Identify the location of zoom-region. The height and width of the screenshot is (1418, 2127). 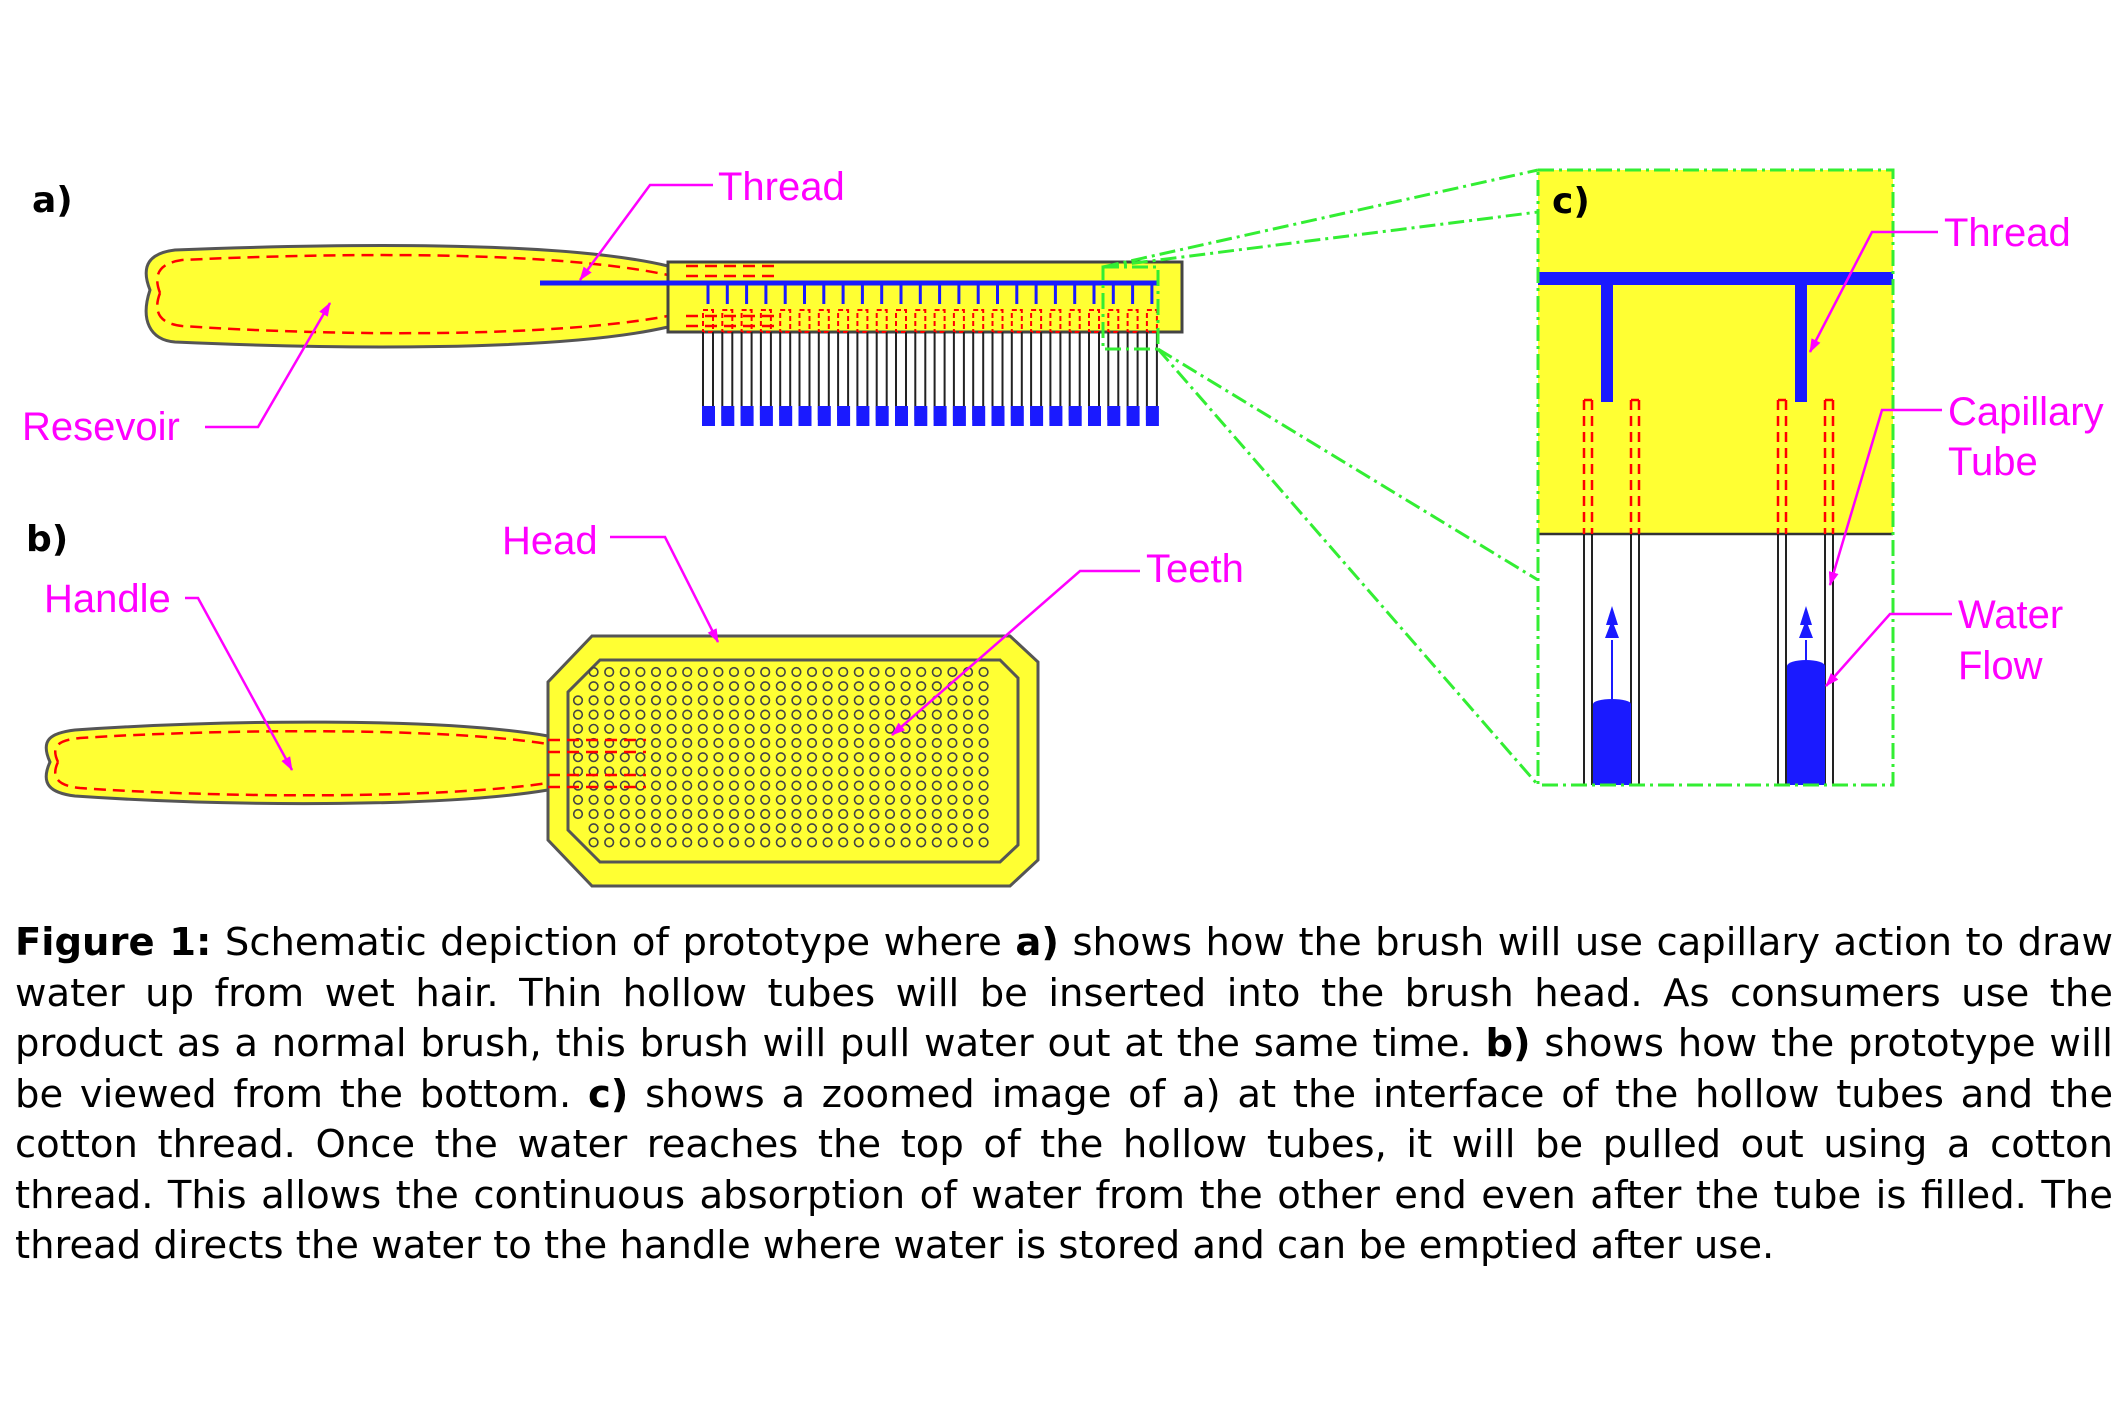
(1130, 308).